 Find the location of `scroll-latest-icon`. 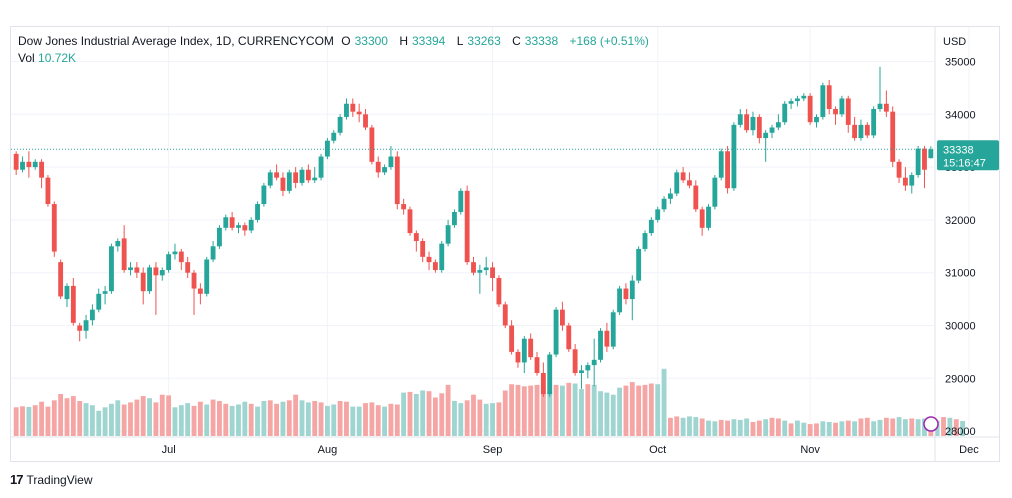

scroll-latest-icon is located at coordinates (931, 424).